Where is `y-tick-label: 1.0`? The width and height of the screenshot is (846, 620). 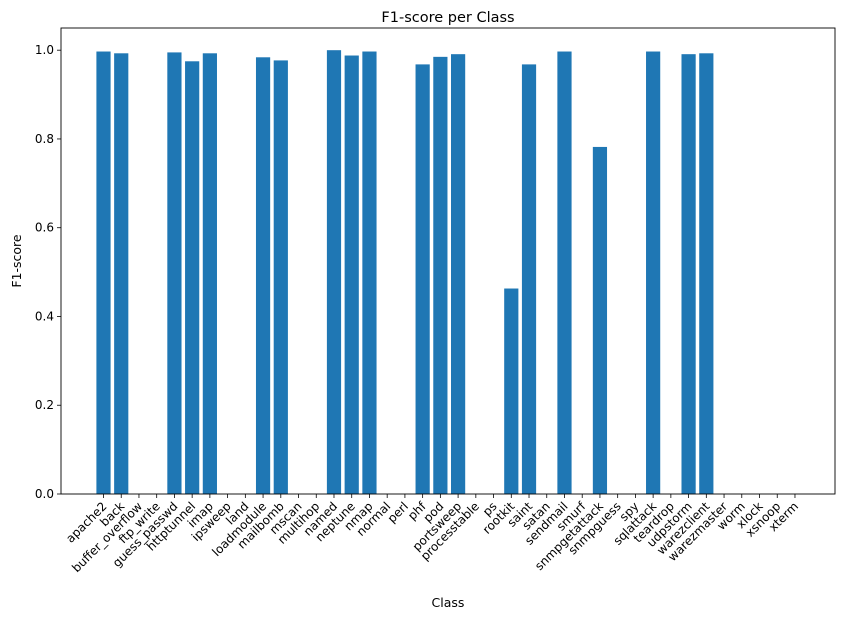
y-tick-label: 1.0 is located at coordinates (44, 50).